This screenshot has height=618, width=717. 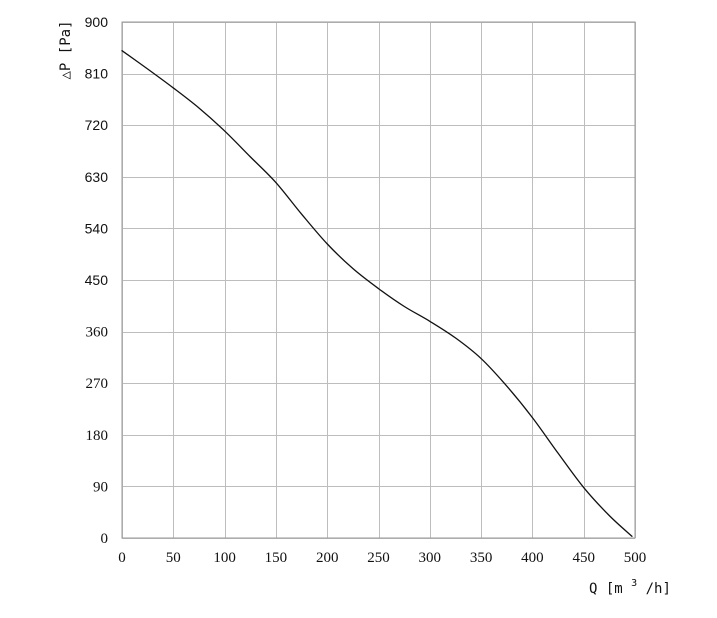 I want to click on y-tick-label: 0, so click(x=105, y=539).